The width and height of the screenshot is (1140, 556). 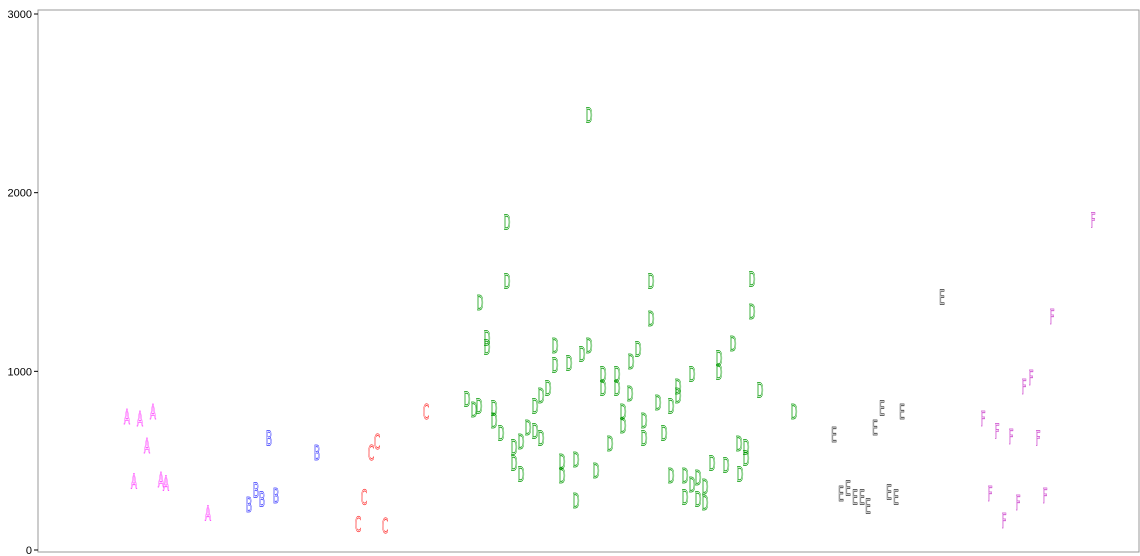 What do you see at coordinates (23, 282) in the screenshot?
I see `y-axis: 0 1000 2000 3000` at bounding box center [23, 282].